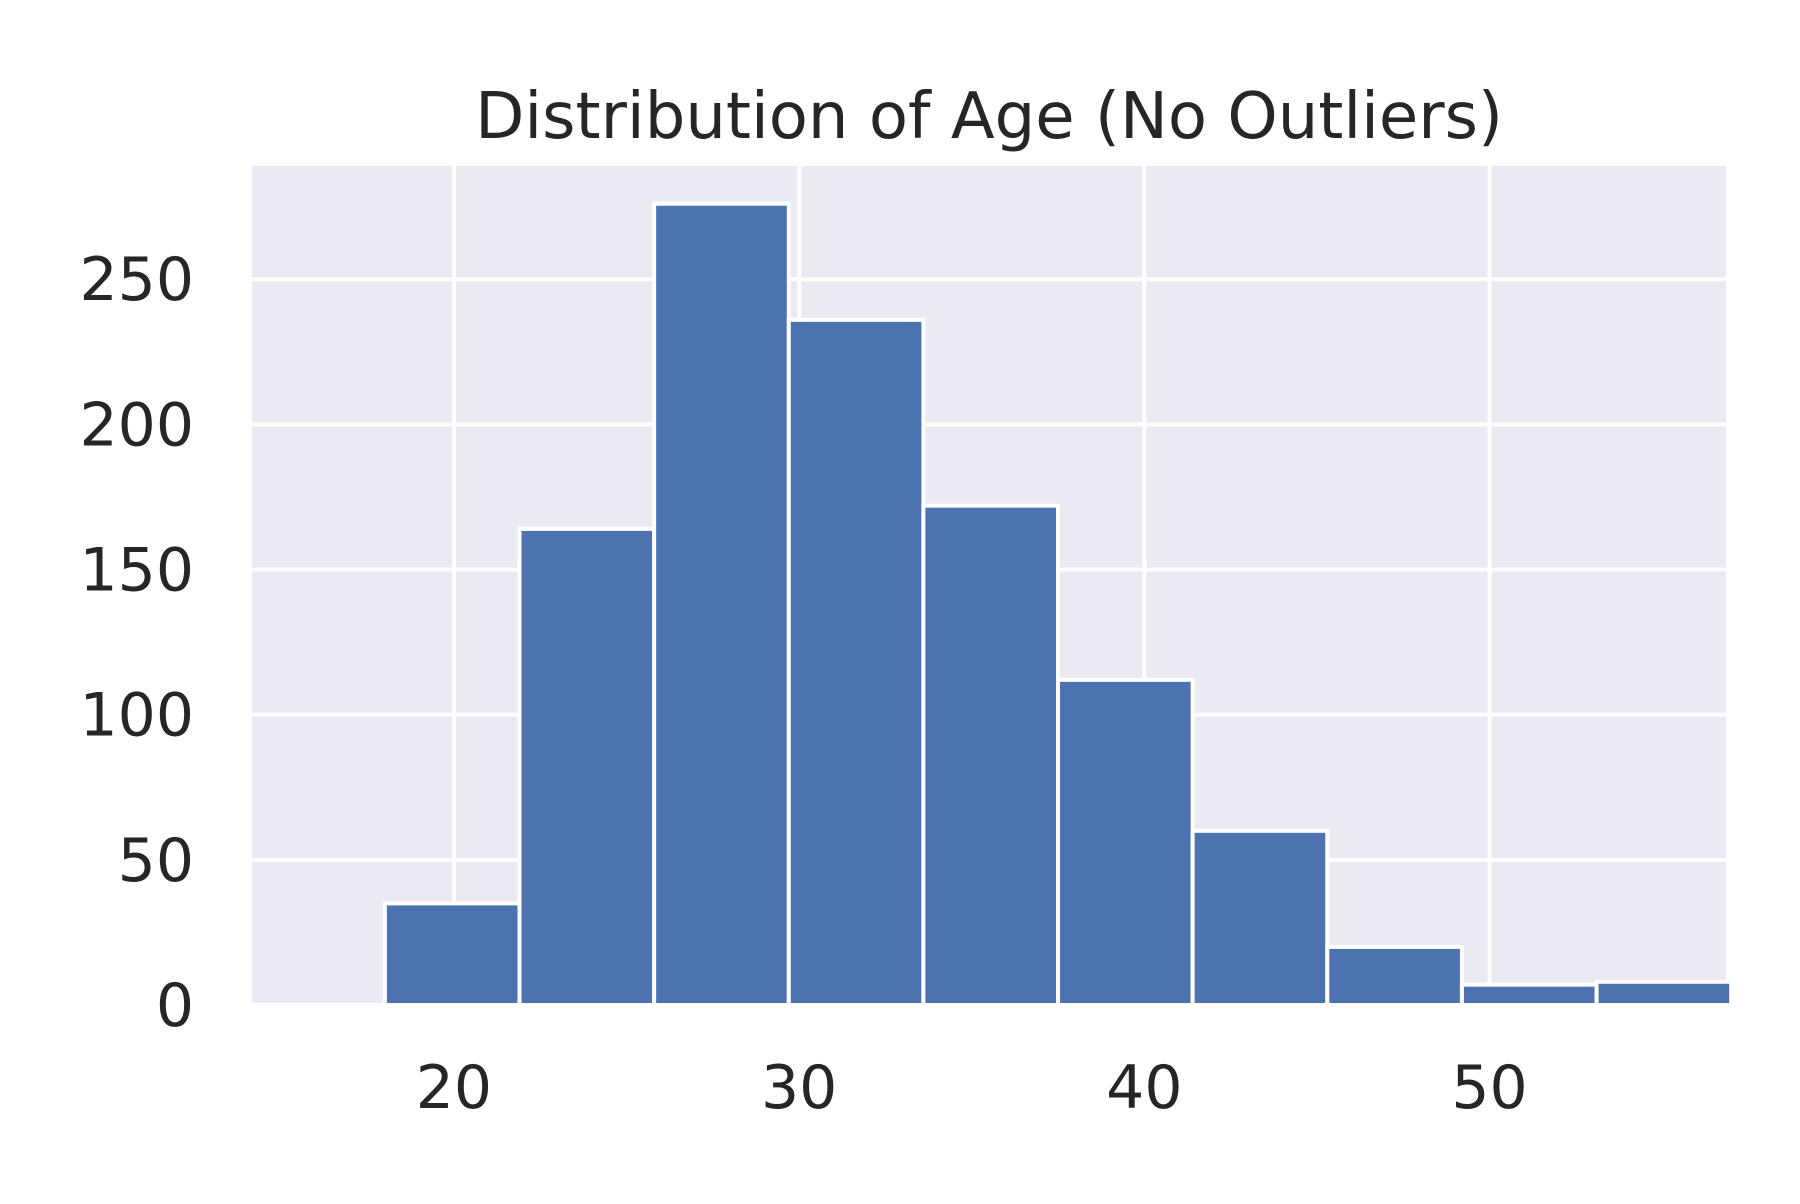 Image resolution: width=1800 pixels, height=1204 pixels. What do you see at coordinates (989, 117) in the screenshot?
I see `chart-title: Distribution of Age (No Outliers)` at bounding box center [989, 117].